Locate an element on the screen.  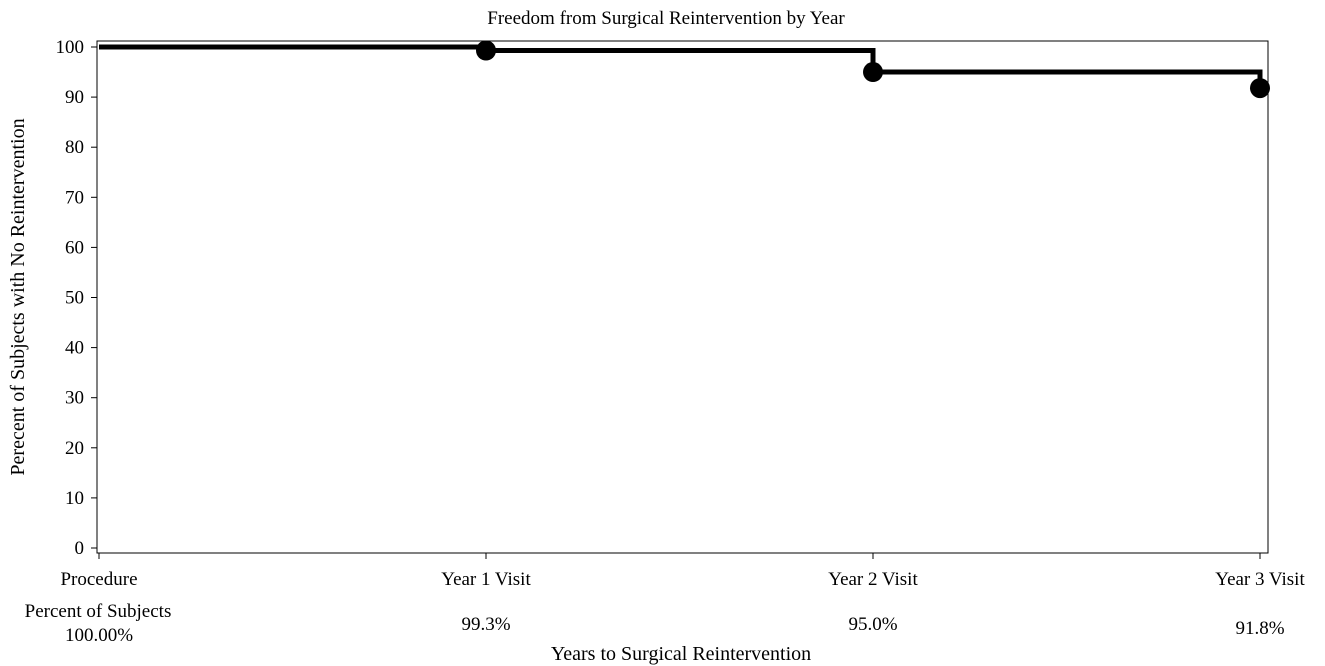
y-tick-label: 60 is located at coordinates (74, 247).